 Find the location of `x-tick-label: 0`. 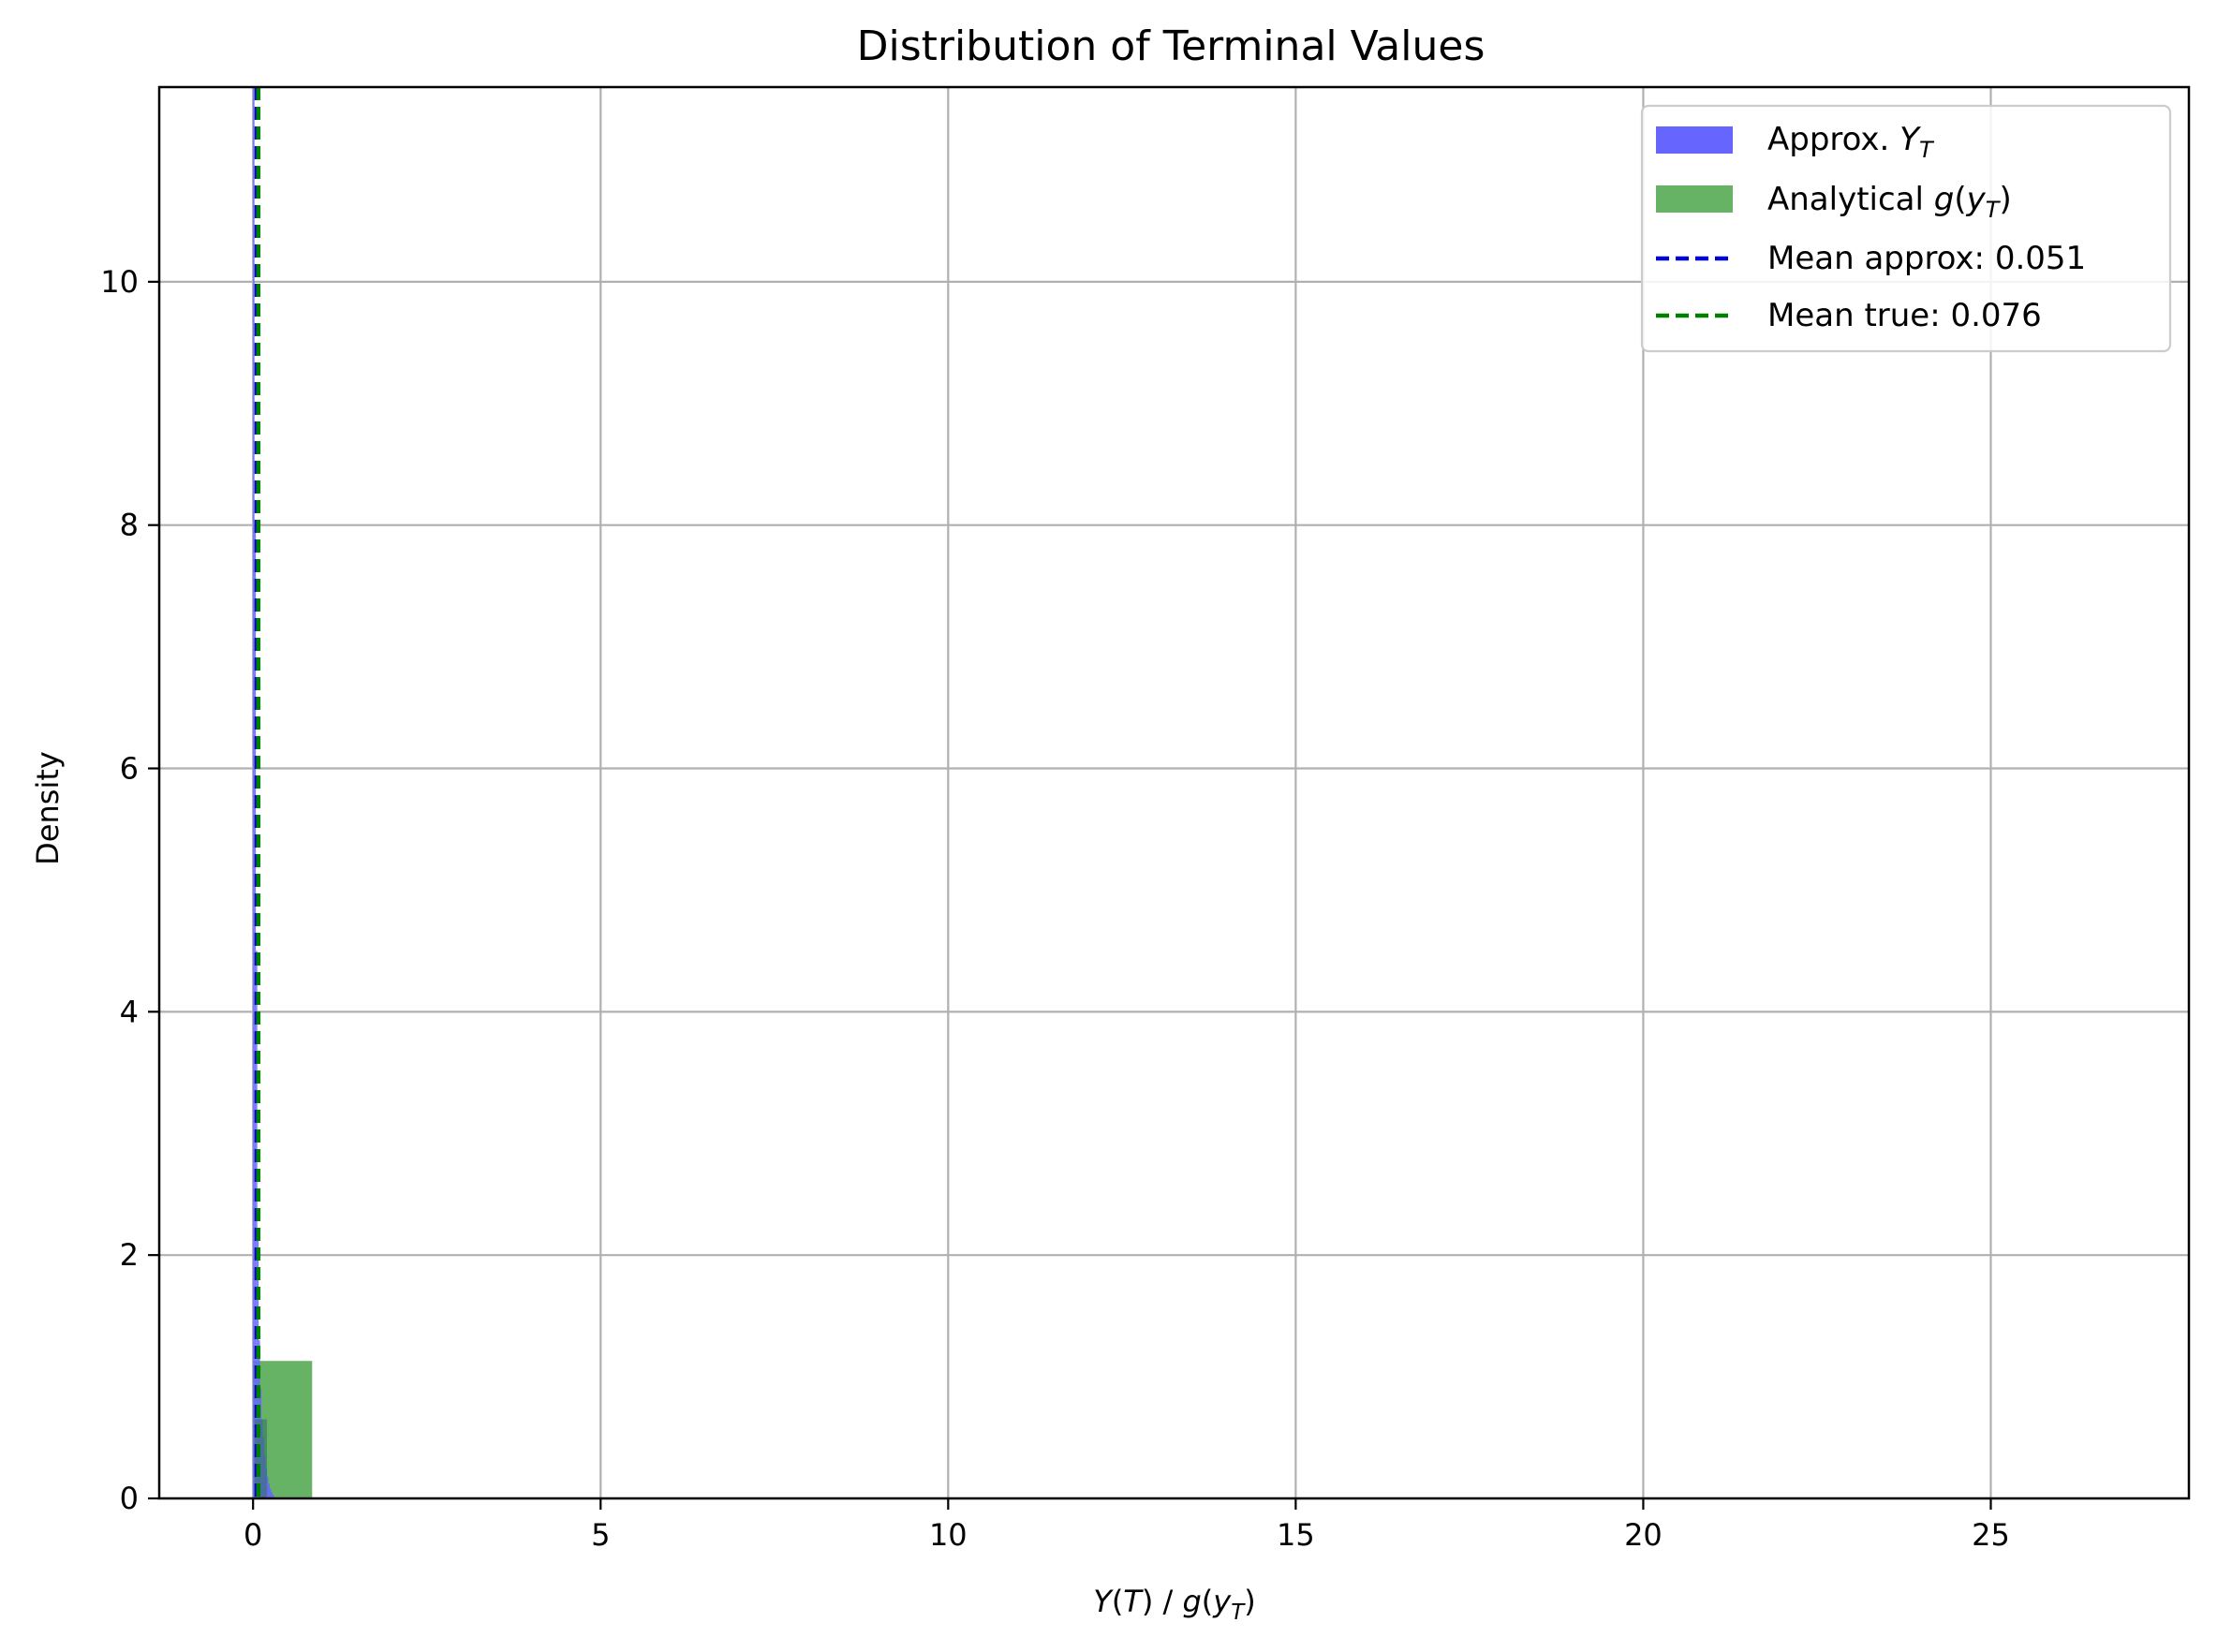

x-tick-label: 0 is located at coordinates (253, 1535).